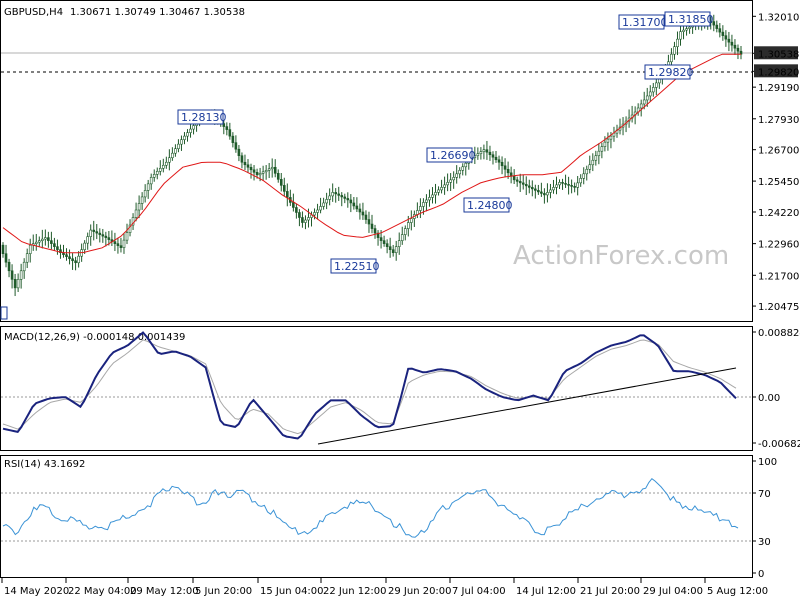 The image size is (800, 600). What do you see at coordinates (778, 307) in the screenshot?
I see `price-tick-label: 1.20475` at bounding box center [778, 307].